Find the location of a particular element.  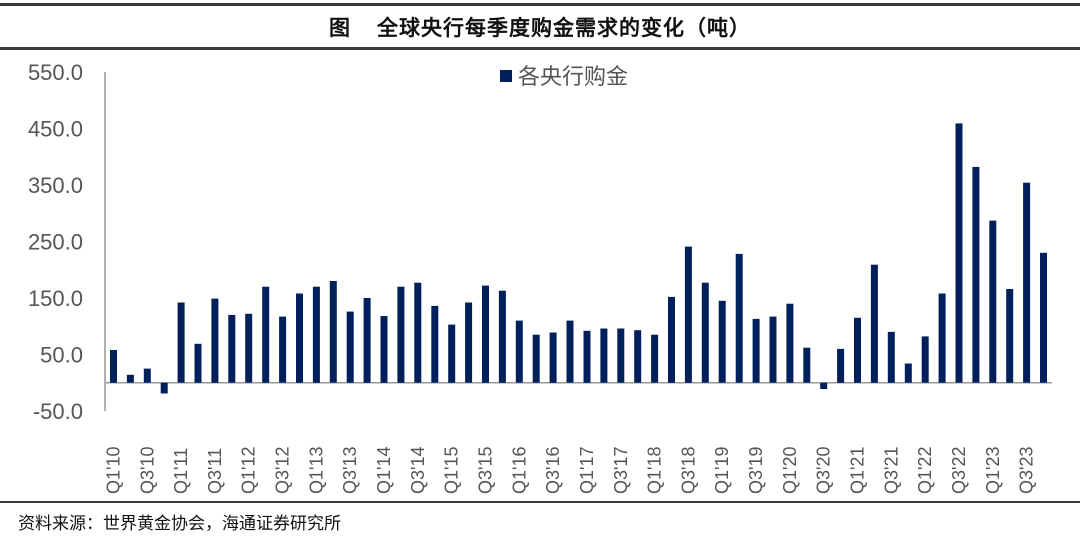

y-tick-label: 450.0 is located at coordinates (55, 129).